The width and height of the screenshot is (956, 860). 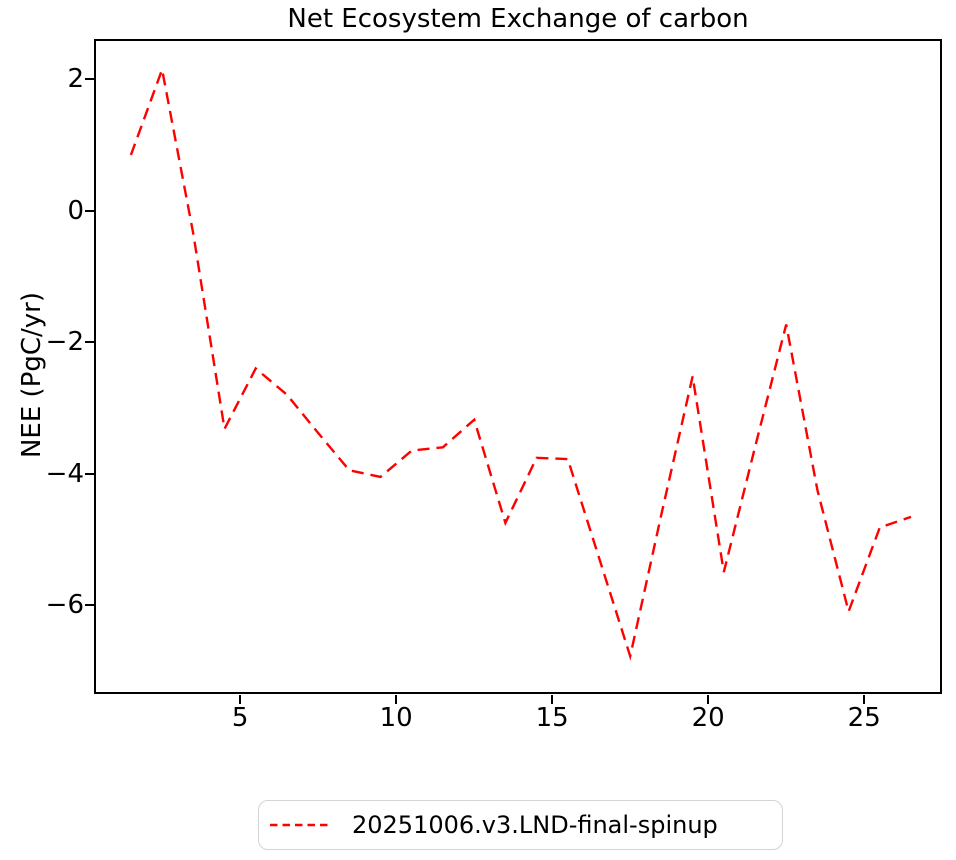 What do you see at coordinates (535, 825) in the screenshot?
I see `legend-label: 20251006.v3.LND-final-spinup` at bounding box center [535, 825].